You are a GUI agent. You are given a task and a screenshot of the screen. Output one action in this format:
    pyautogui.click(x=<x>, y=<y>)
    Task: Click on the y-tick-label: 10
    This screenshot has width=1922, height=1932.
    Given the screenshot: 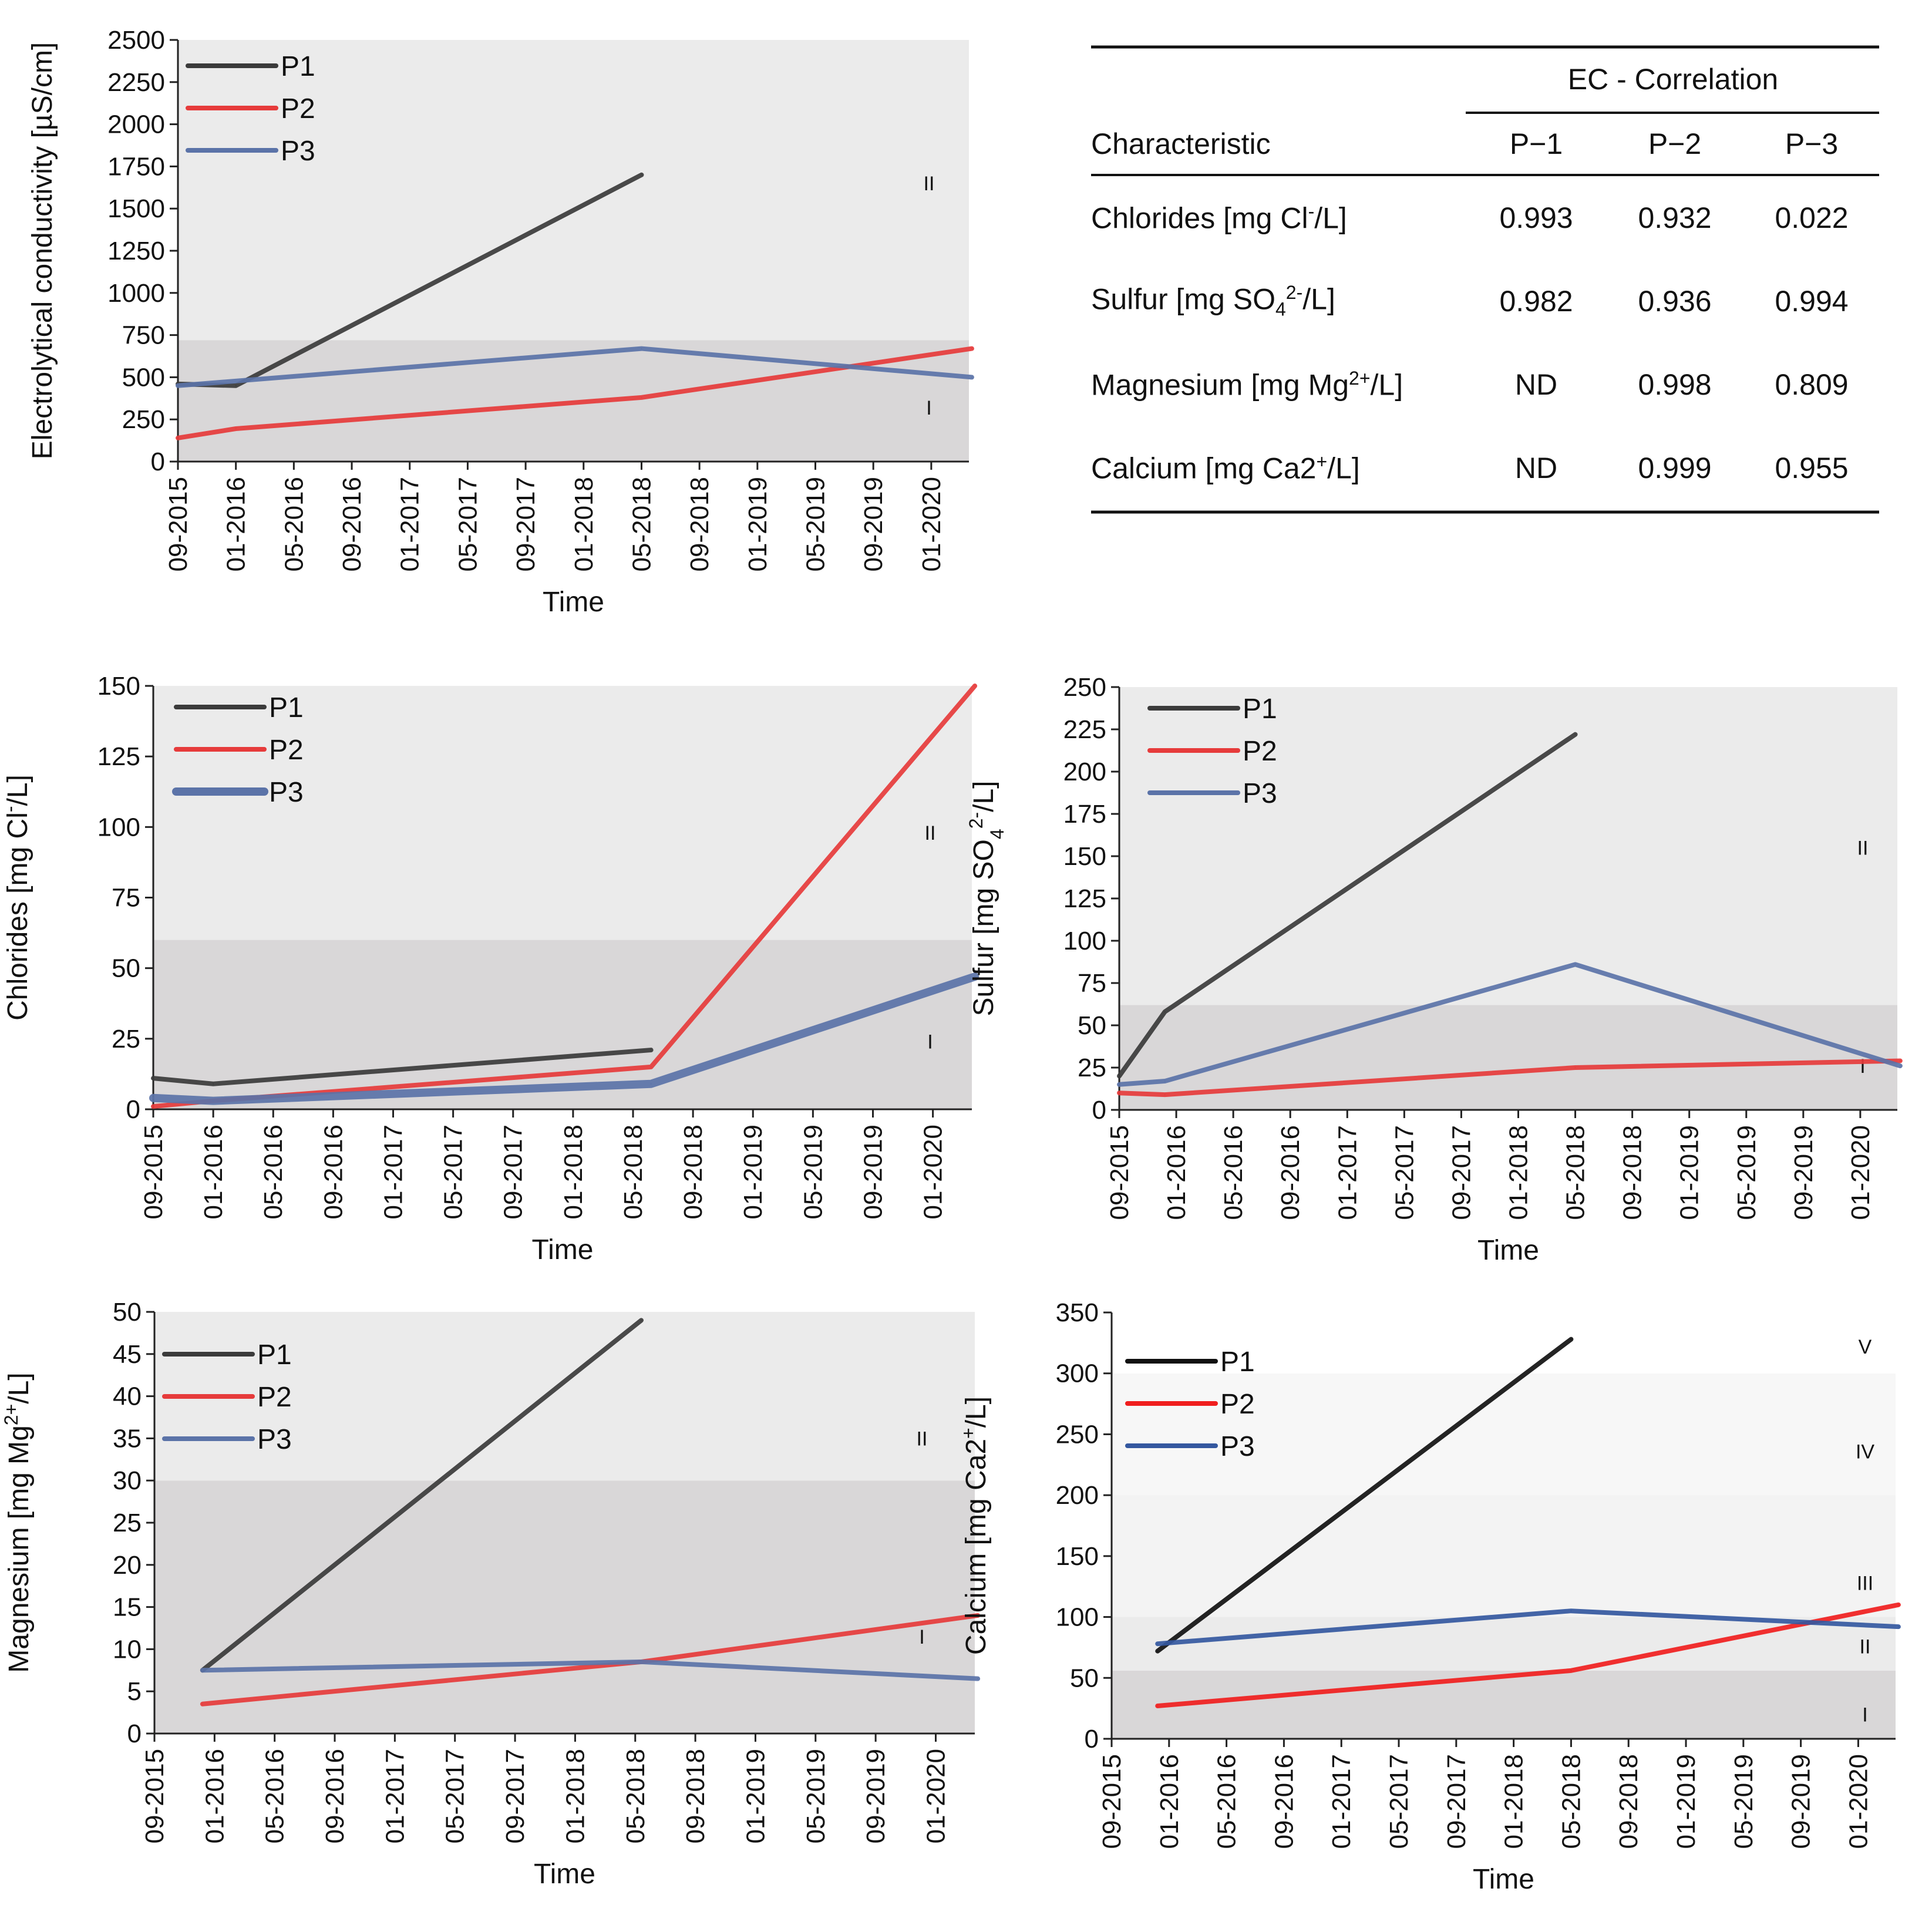 What is the action you would take?
    pyautogui.click(x=127, y=1649)
    